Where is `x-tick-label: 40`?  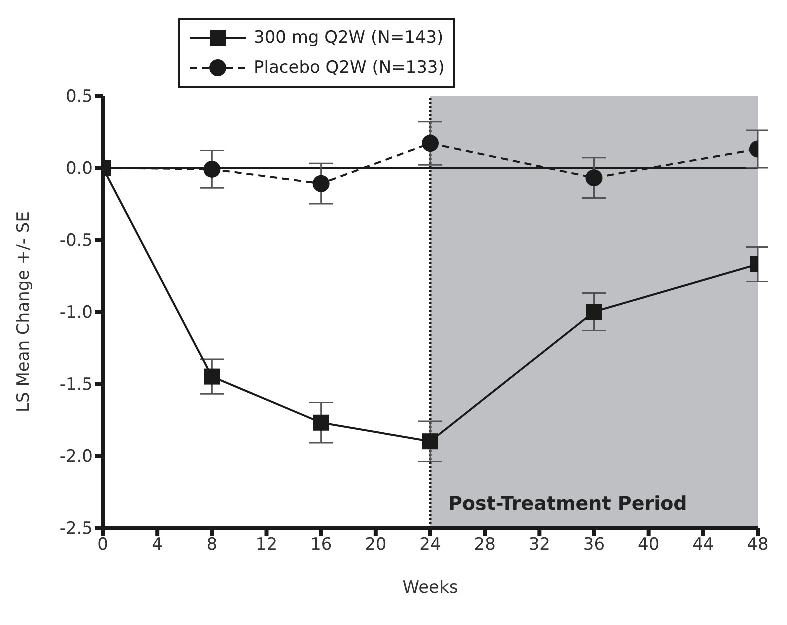 x-tick-label: 40 is located at coordinates (649, 545).